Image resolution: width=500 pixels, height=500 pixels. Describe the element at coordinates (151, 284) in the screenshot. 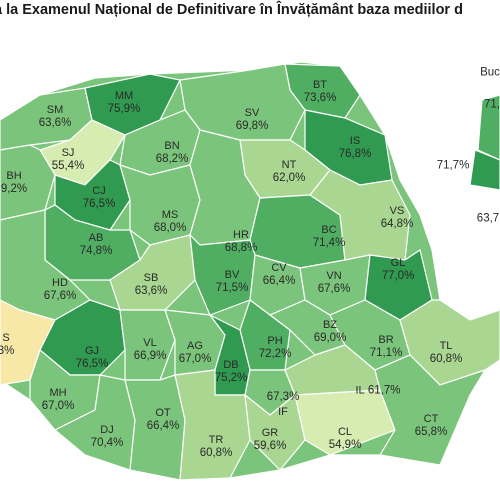

I see `county-label-SB: SB 63,6%` at that location.